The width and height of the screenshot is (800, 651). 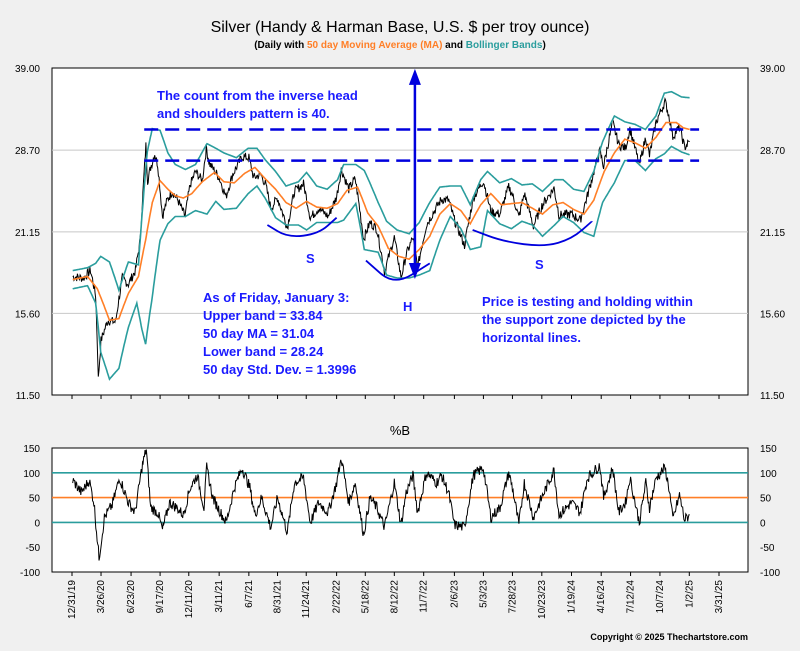 What do you see at coordinates (101, 597) in the screenshot?
I see `x-tick-label: 3/26/20` at bounding box center [101, 597].